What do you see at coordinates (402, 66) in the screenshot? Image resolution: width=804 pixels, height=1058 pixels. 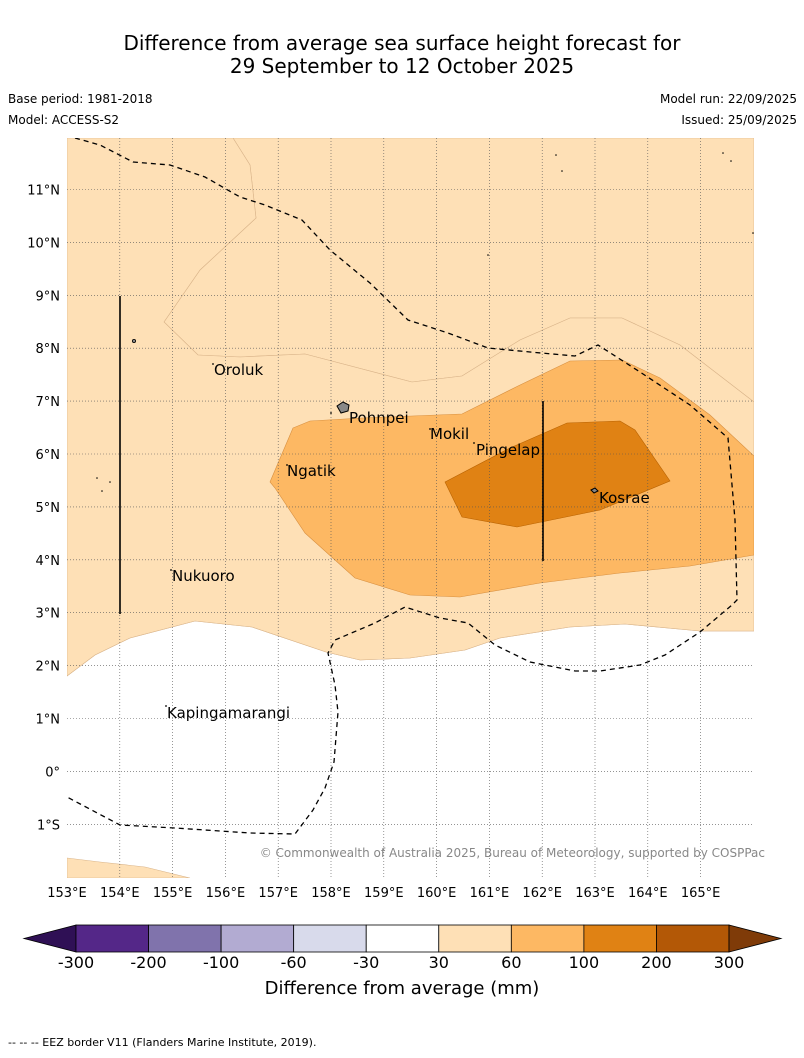 I see `title-line-2: 29 September to 12 October 2025` at bounding box center [402, 66].